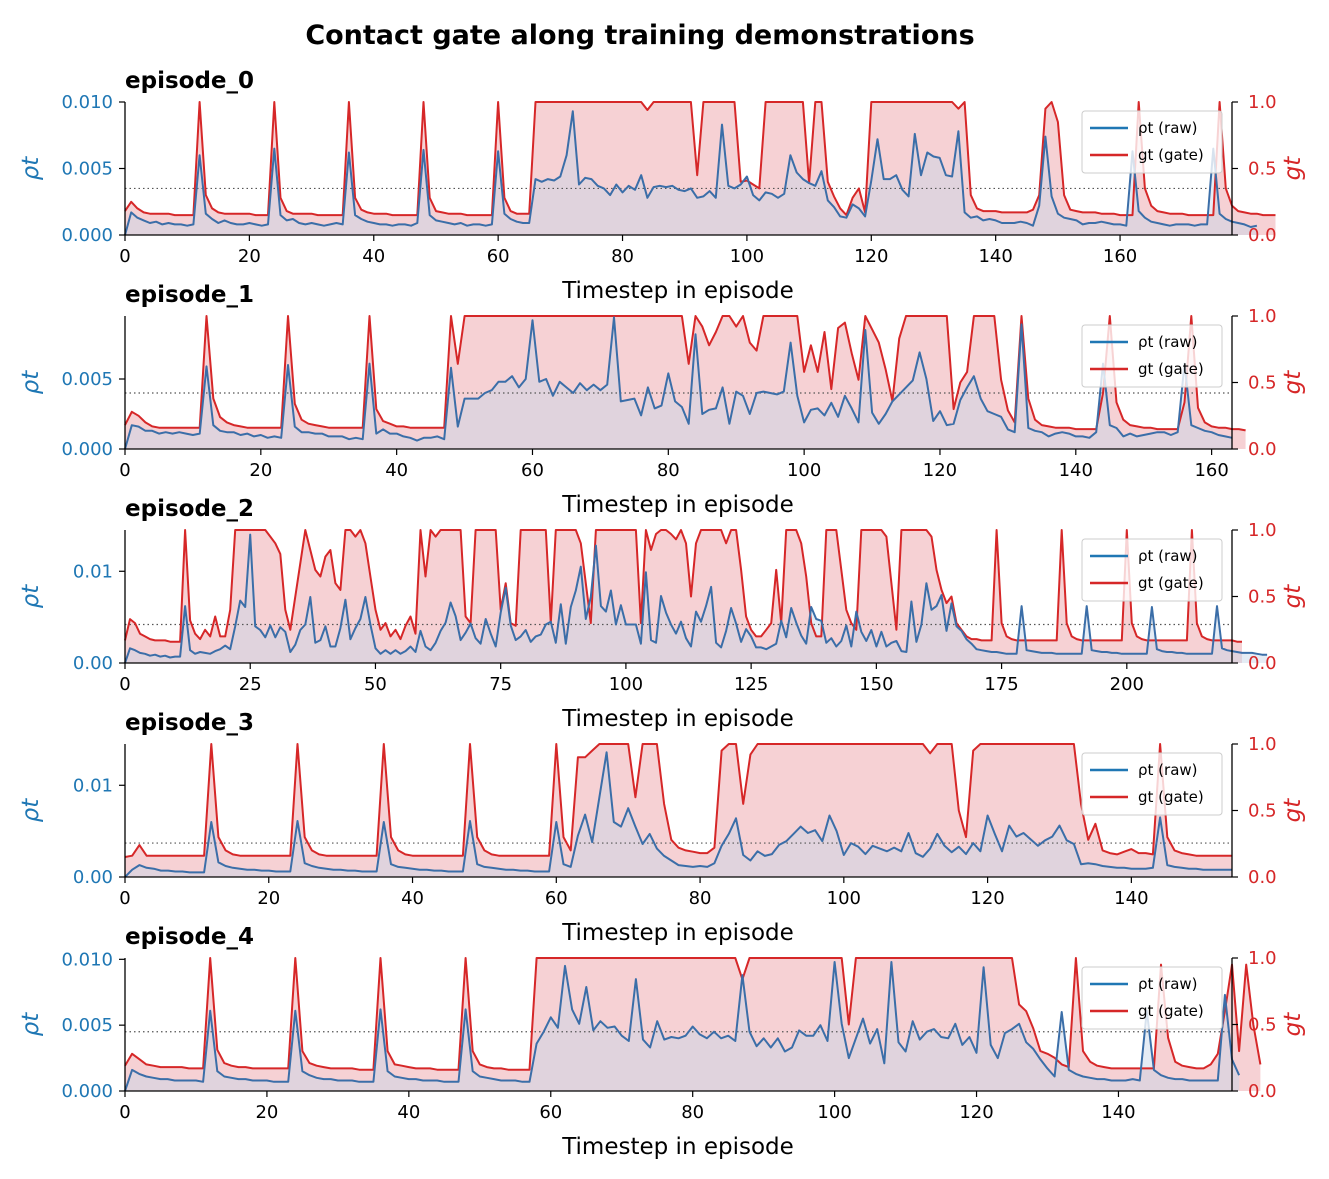  What do you see at coordinates (93, 785) in the screenshot?
I see `y-left-tick-label: 0.01` at bounding box center [93, 785].